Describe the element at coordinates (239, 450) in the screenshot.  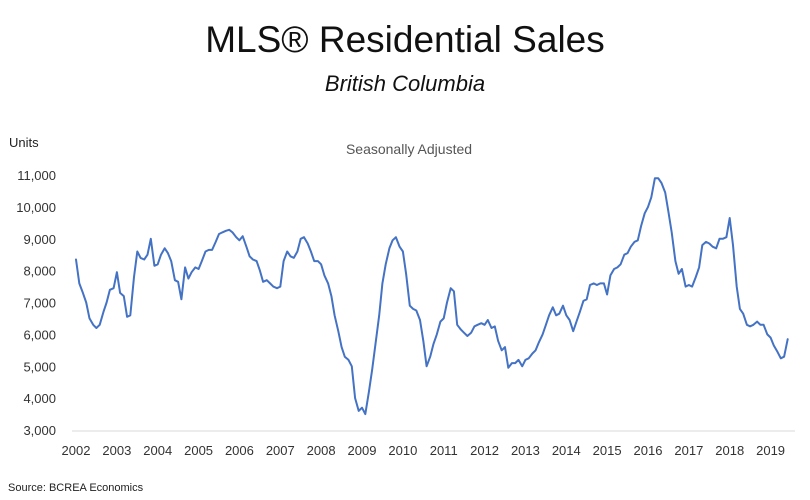
I see `x-tick-label: 2006` at that location.